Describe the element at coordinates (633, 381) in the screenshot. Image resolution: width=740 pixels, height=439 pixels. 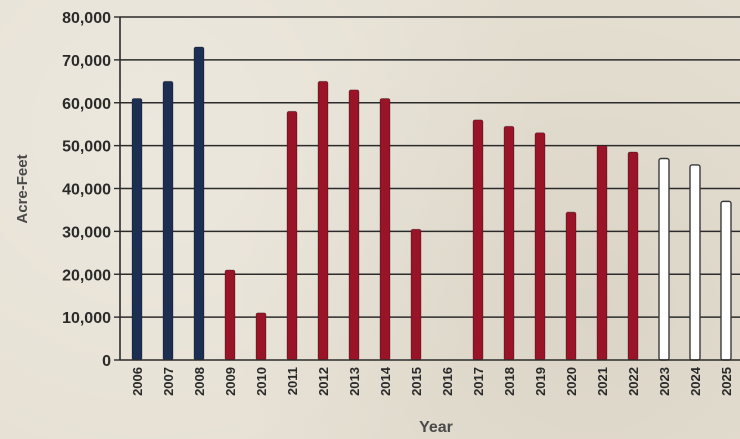
I see `x-tick-label: 2022` at that location.